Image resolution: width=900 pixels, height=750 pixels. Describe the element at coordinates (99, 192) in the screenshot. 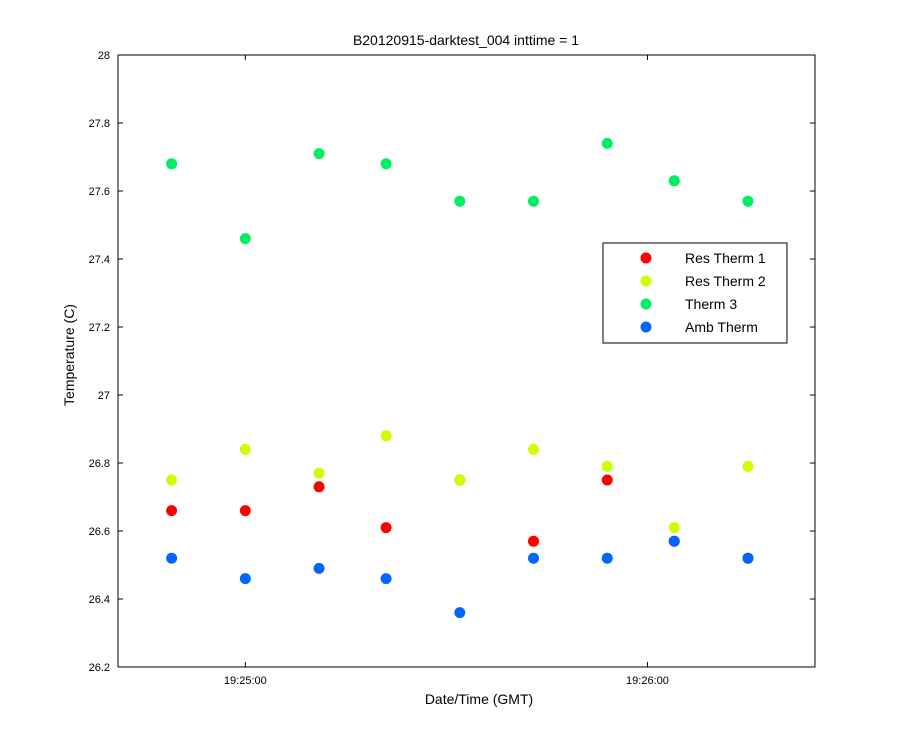

I see `y-tick-label: 27.6` at that location.